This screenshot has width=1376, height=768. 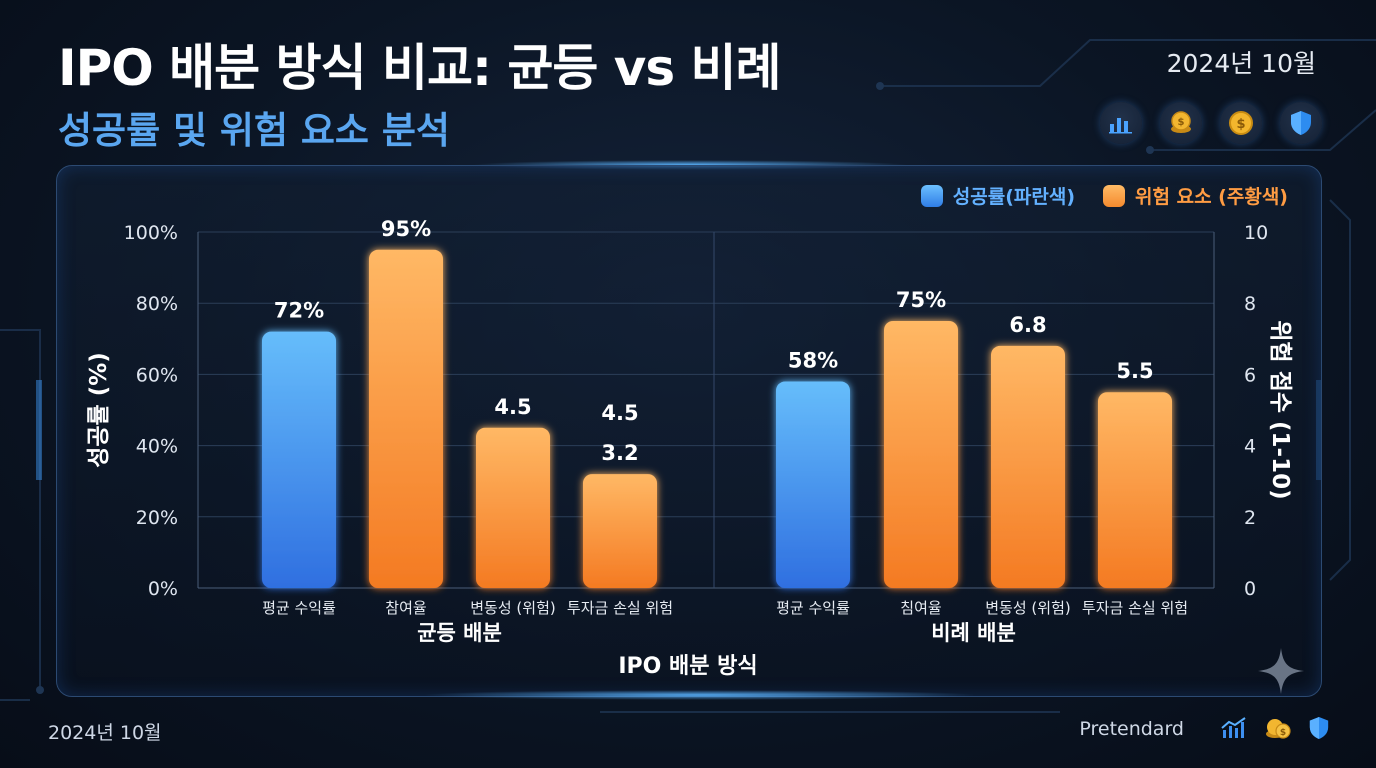 I want to click on bar-value-label: 6.8, so click(x=1027, y=325).